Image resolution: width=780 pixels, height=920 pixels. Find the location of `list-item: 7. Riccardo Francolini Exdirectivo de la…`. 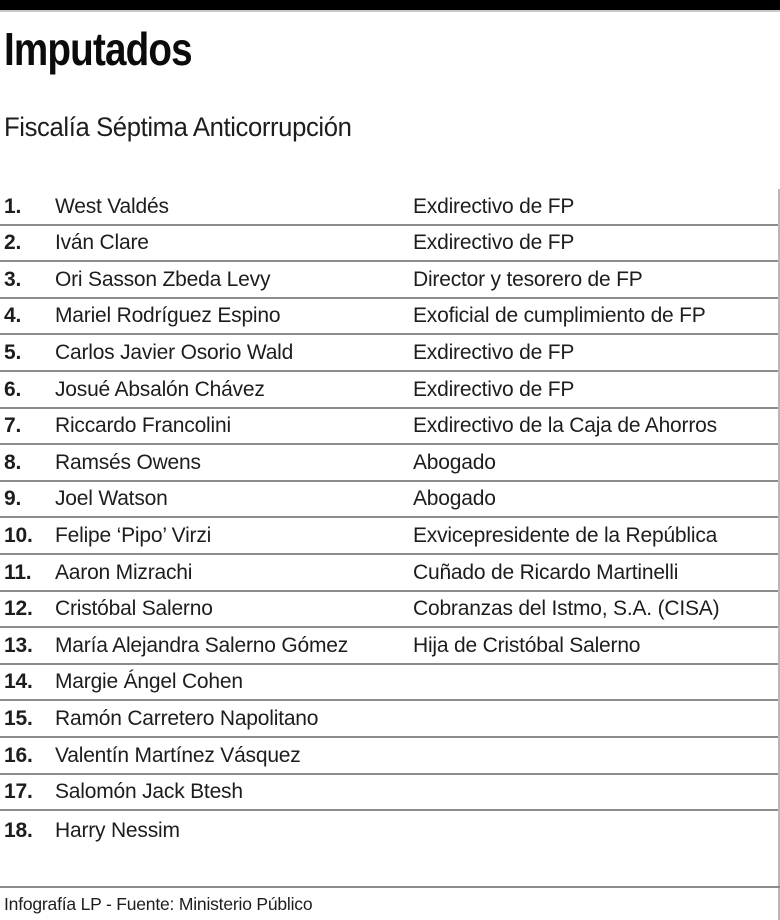

list-item: 7. Riccardo Francolini Exdirectivo de la… is located at coordinates (390, 427).